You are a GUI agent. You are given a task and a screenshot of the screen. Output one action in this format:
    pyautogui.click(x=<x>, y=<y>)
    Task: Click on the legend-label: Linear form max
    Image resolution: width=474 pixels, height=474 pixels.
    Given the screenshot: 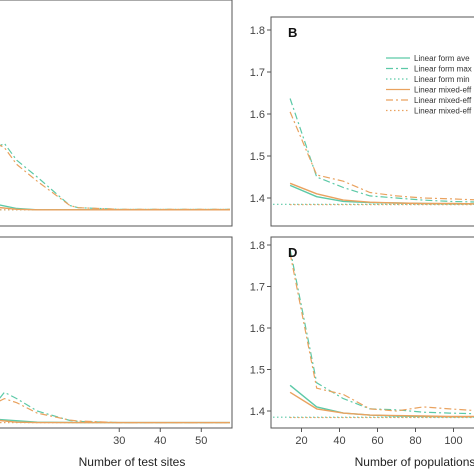 What is the action you would take?
    pyautogui.click(x=443, y=69)
    